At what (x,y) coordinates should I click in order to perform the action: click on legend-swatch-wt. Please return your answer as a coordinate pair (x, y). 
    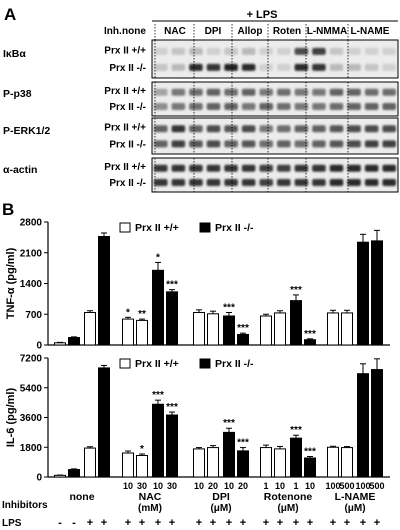
    Looking at the image, I should click on (125, 363).